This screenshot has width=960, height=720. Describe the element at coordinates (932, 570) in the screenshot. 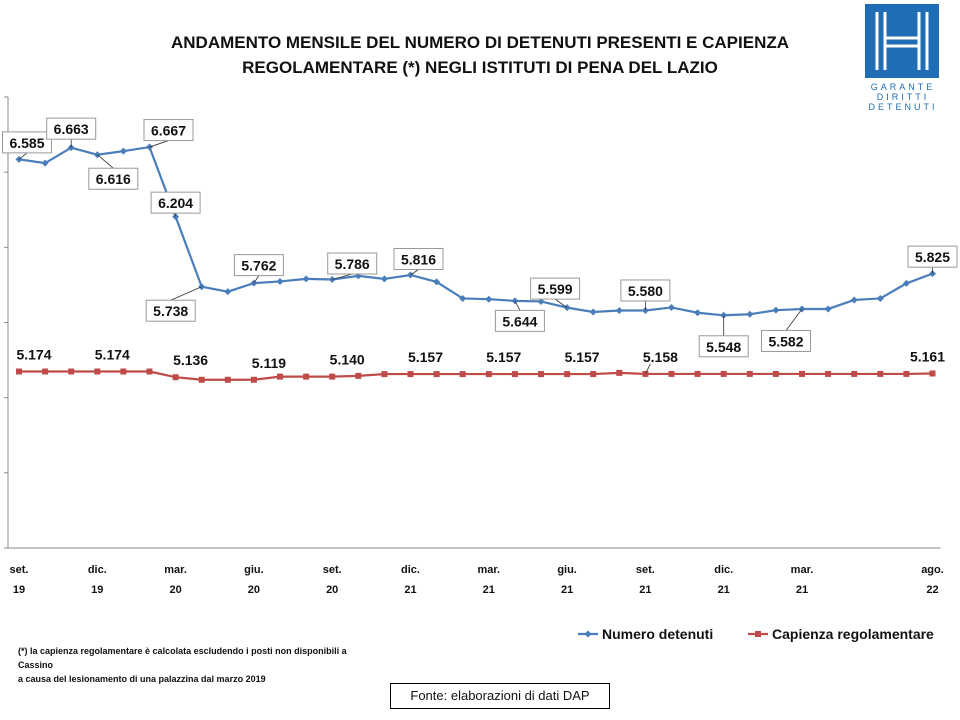

I see `x-tick-label: ago.` at that location.